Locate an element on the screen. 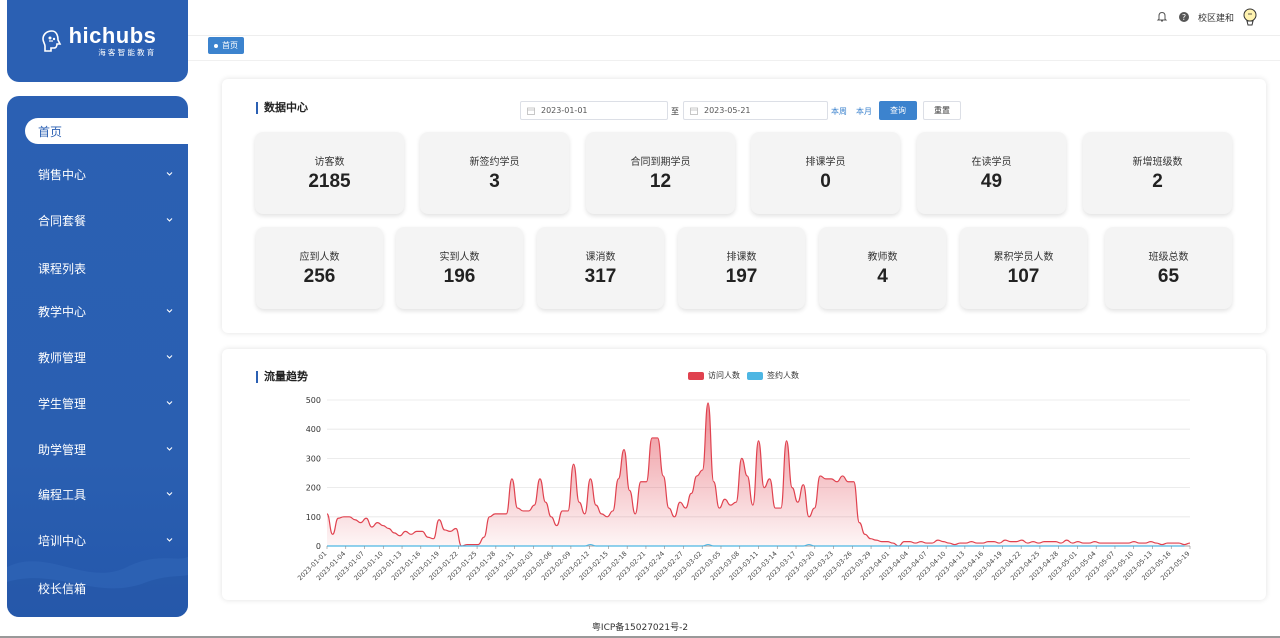  bottom-divider is located at coordinates (640, 637).